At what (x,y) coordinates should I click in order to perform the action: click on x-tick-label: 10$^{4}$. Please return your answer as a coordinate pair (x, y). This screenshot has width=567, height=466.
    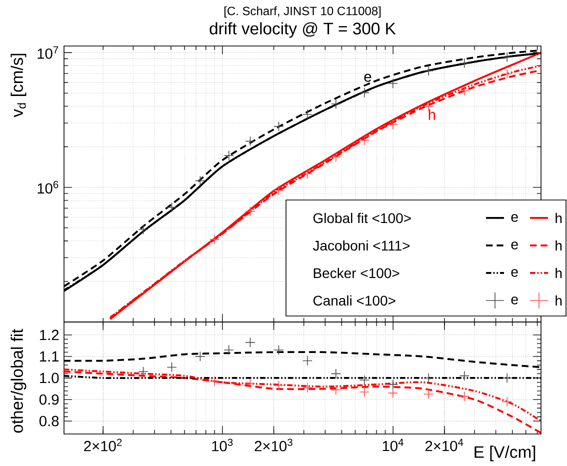
    Looking at the image, I should click on (393, 445).